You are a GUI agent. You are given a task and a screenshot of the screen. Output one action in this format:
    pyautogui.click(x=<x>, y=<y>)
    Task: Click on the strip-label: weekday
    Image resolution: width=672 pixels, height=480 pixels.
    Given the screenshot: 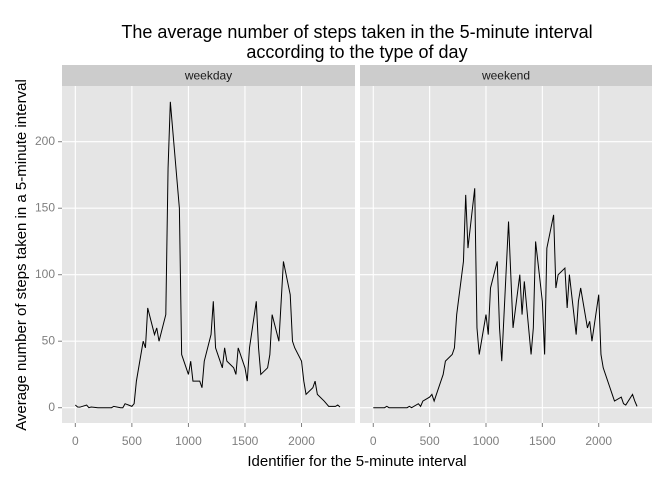 What is the action you would take?
    pyautogui.click(x=208, y=76)
    